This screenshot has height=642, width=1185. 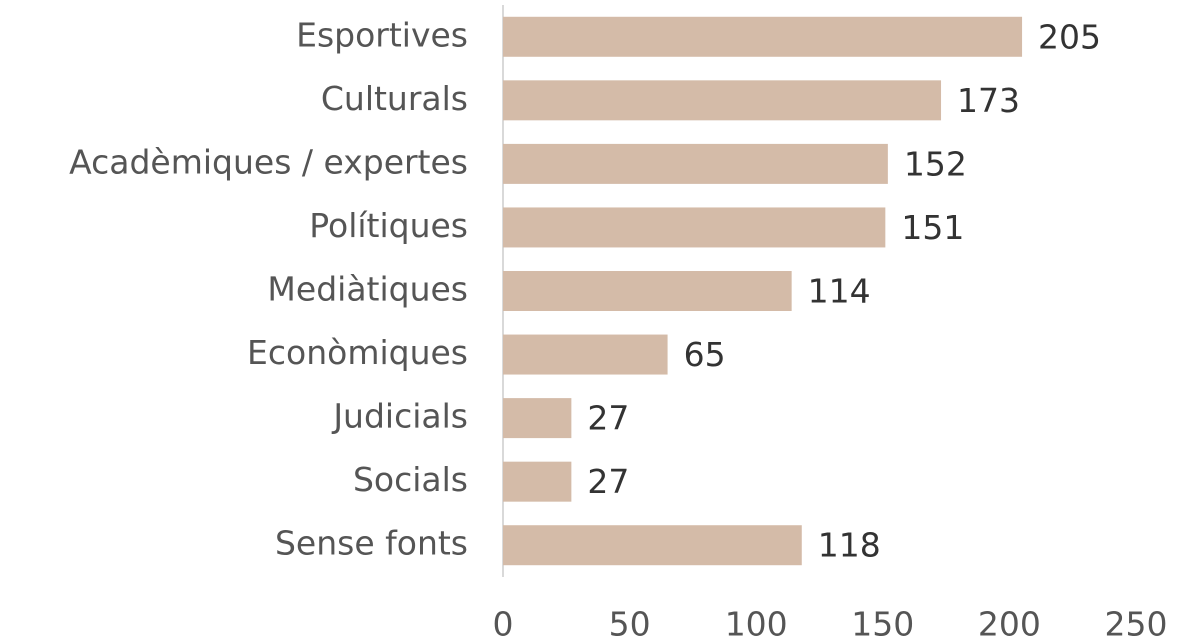 What do you see at coordinates (705, 354) in the screenshot?
I see `value-label: 65` at bounding box center [705, 354].